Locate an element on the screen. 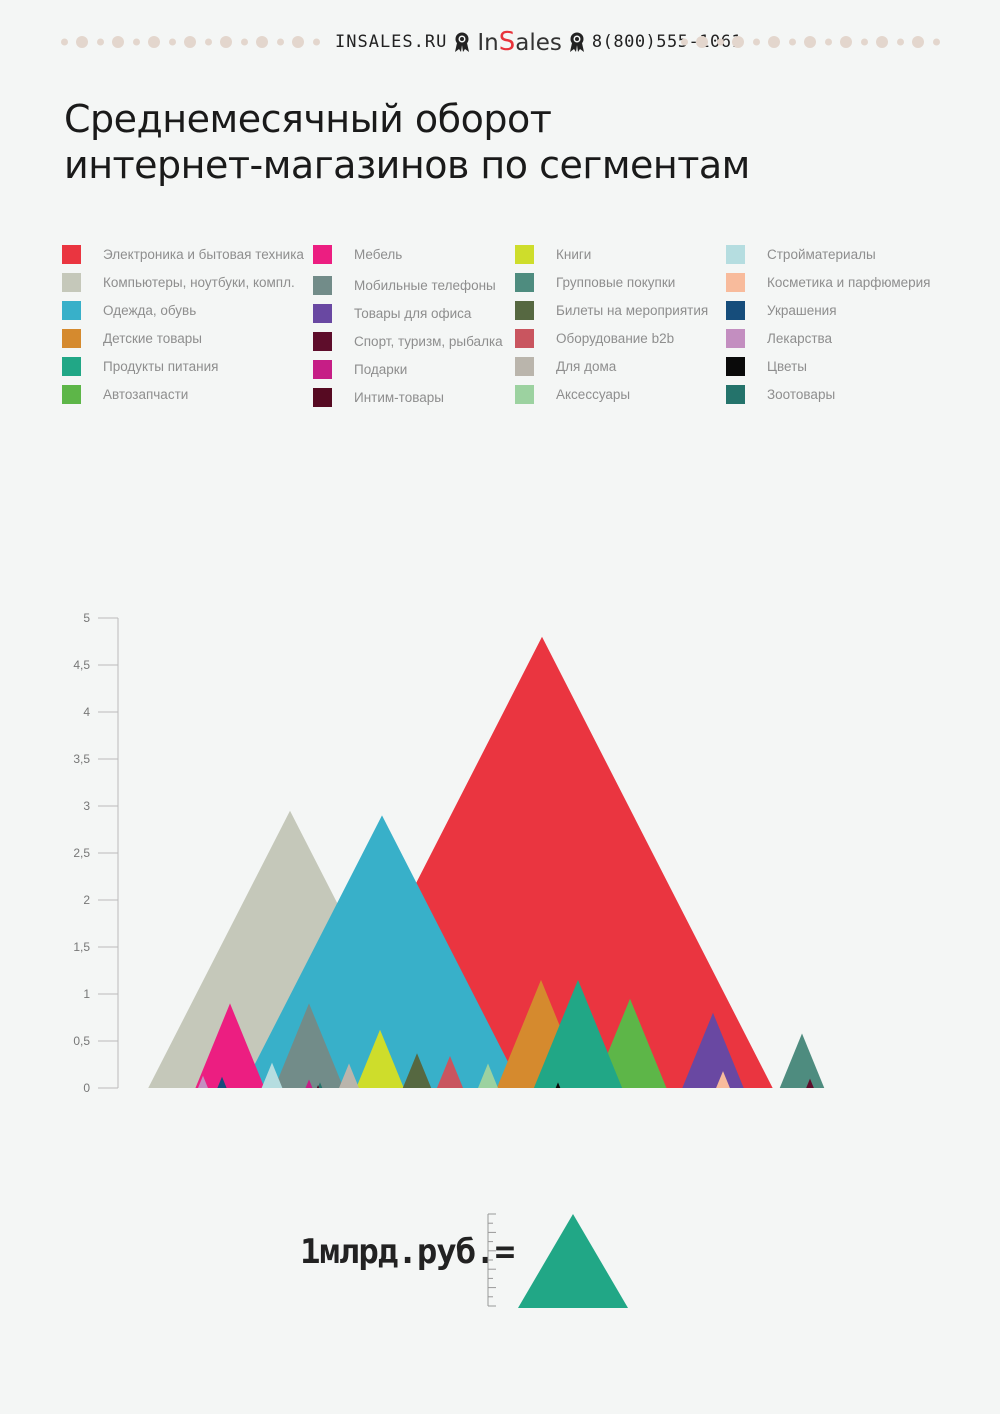 This screenshot has width=1000, height=1414. legend-item: Билеты на мероприятия is located at coordinates (611, 310).